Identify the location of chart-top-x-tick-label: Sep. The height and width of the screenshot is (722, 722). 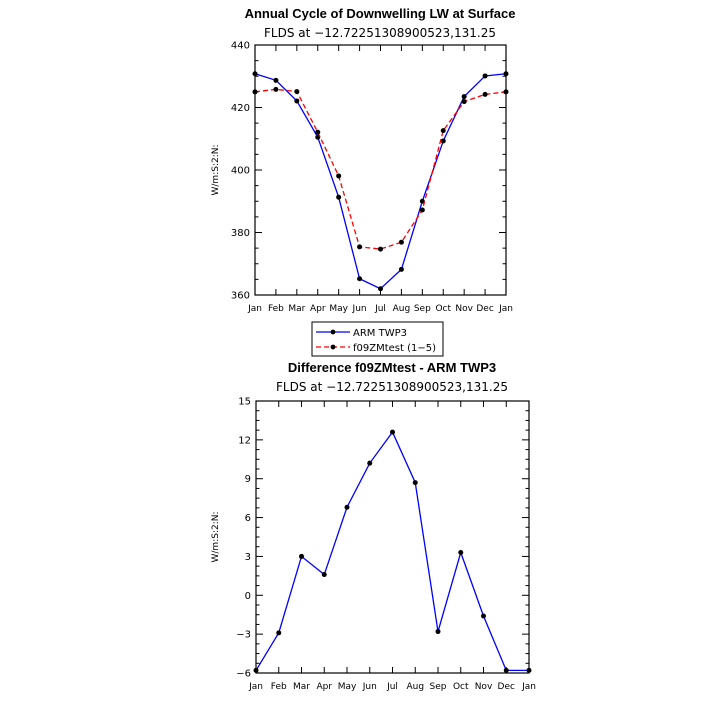
(422, 309).